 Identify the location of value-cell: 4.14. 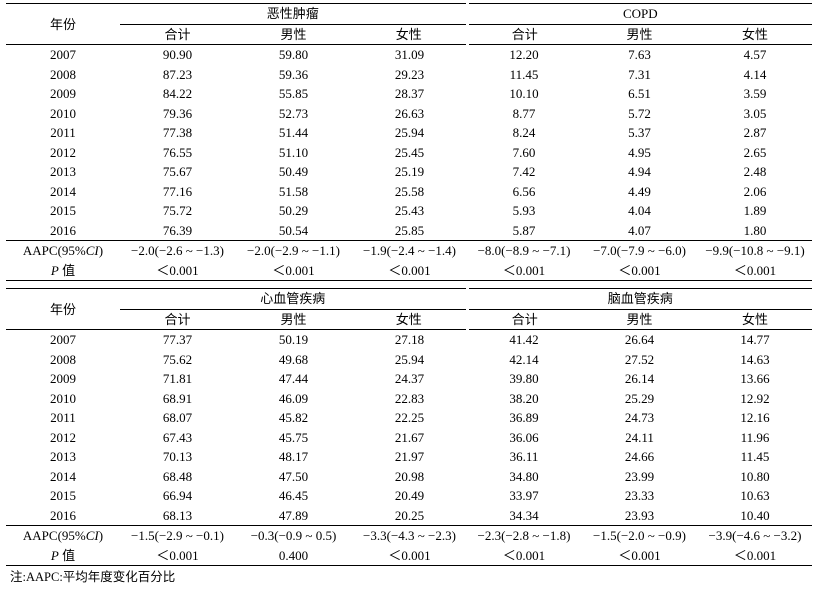
(755, 74).